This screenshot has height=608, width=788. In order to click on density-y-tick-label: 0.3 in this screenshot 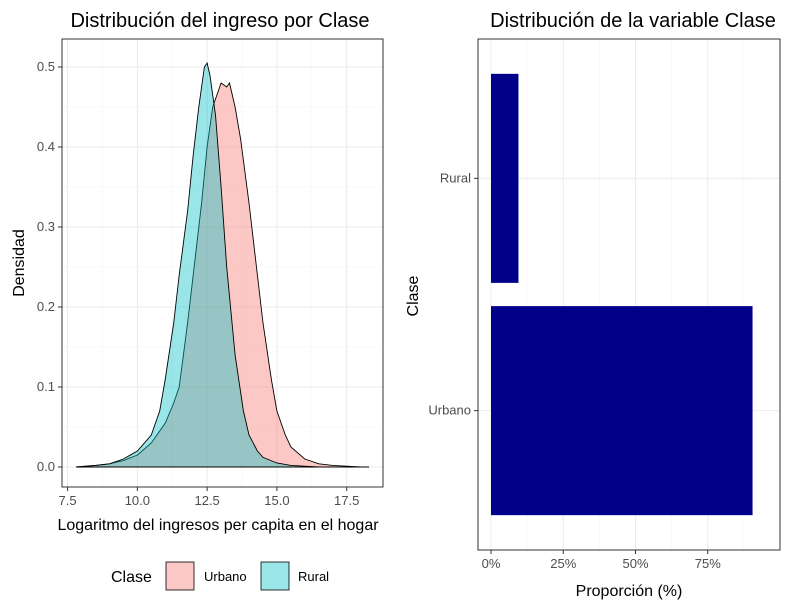, I will do `click(46, 226)`.